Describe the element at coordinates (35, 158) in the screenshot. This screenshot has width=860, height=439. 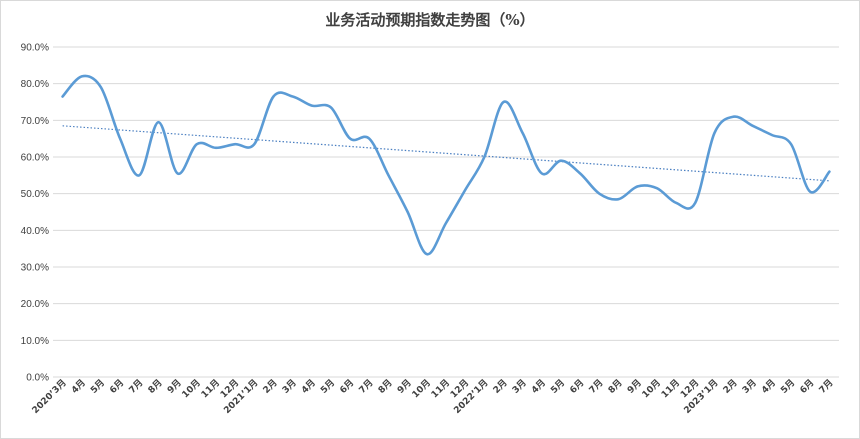
I see `y-tick-label: 60.0%` at that location.